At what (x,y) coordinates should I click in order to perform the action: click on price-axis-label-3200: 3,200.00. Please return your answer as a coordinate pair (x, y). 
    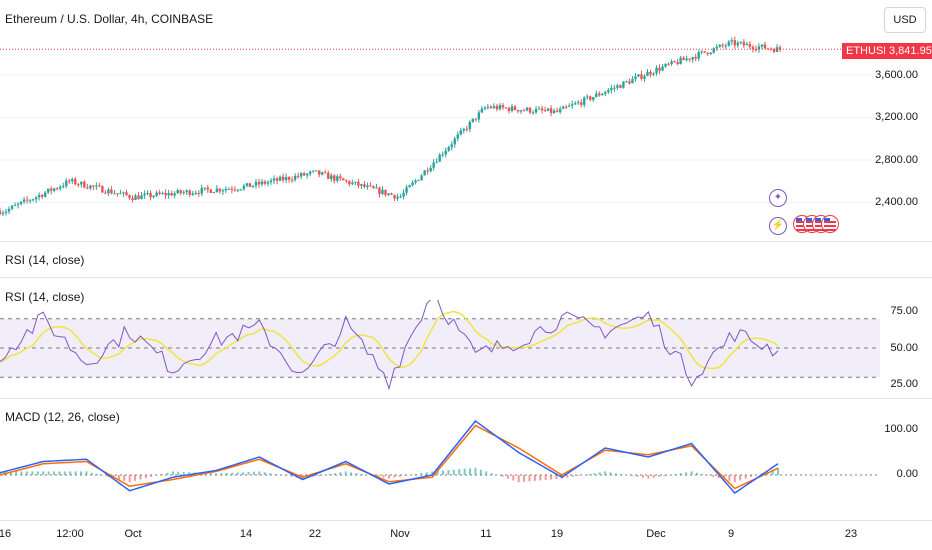
    Looking at the image, I should click on (896, 117).